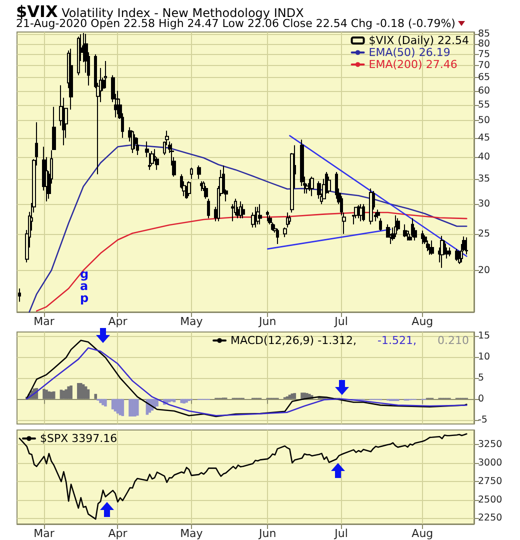 The image size is (520, 540). Describe the element at coordinates (484, 357) in the screenshot. I see `y-tick-label: 10` at that location.